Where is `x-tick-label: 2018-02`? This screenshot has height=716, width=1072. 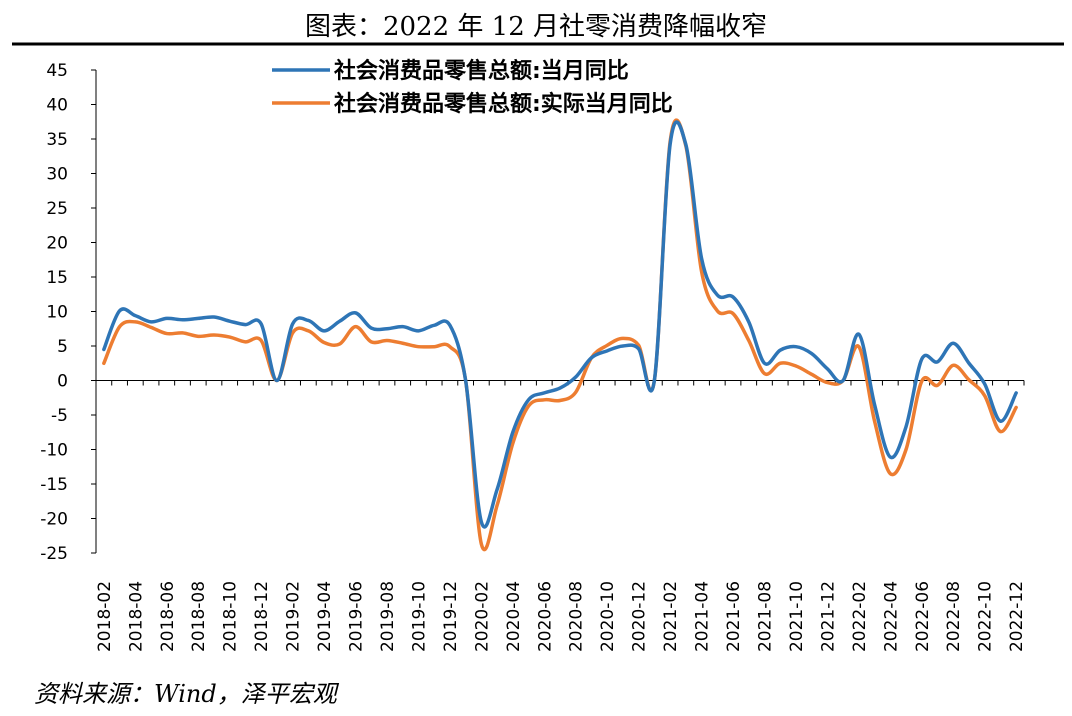
x-tick-label: 2018-02 is located at coordinates (105, 616).